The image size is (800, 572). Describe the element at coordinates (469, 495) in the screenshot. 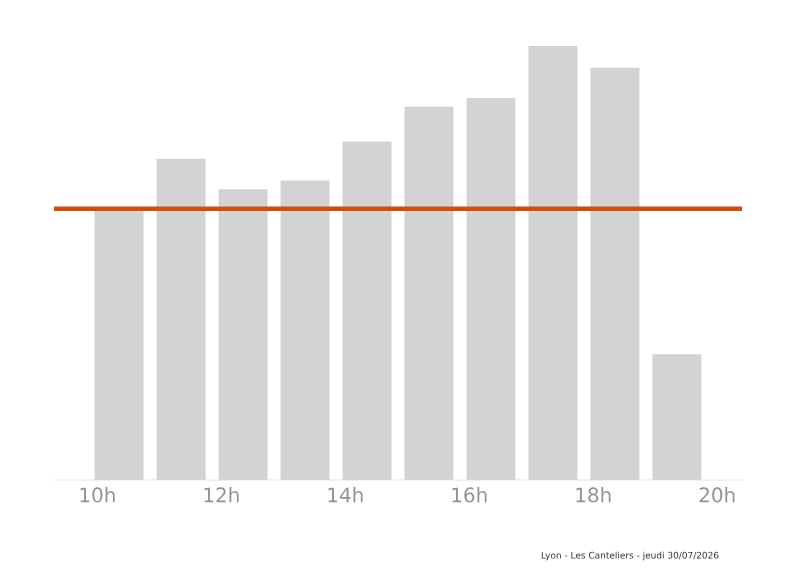

I see `x-tick-label: 16h` at that location.